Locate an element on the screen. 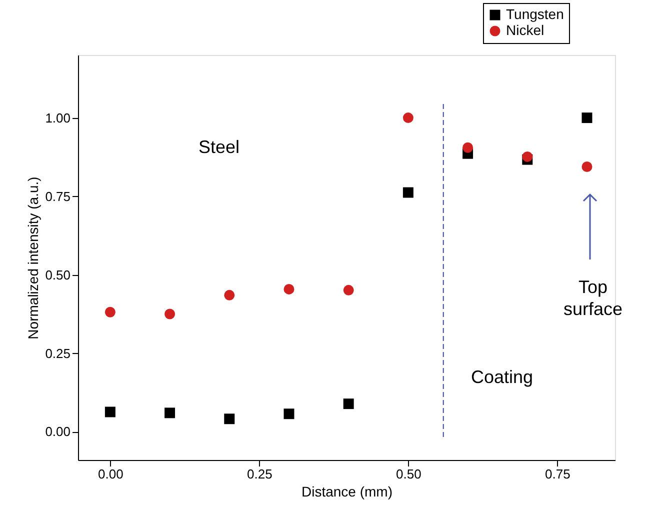 Image resolution: width=647 pixels, height=511 pixels. x-tick-label: 0.75 is located at coordinates (557, 474).